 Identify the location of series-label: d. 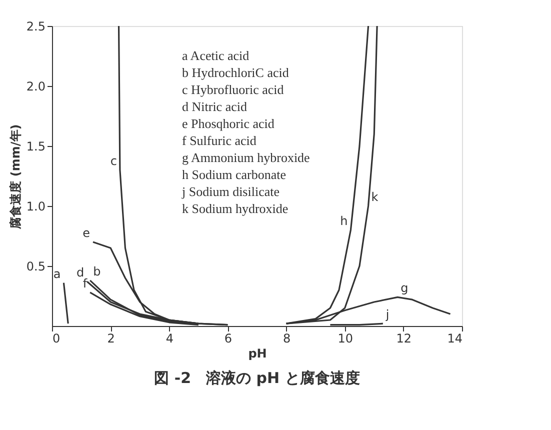
(80, 273).